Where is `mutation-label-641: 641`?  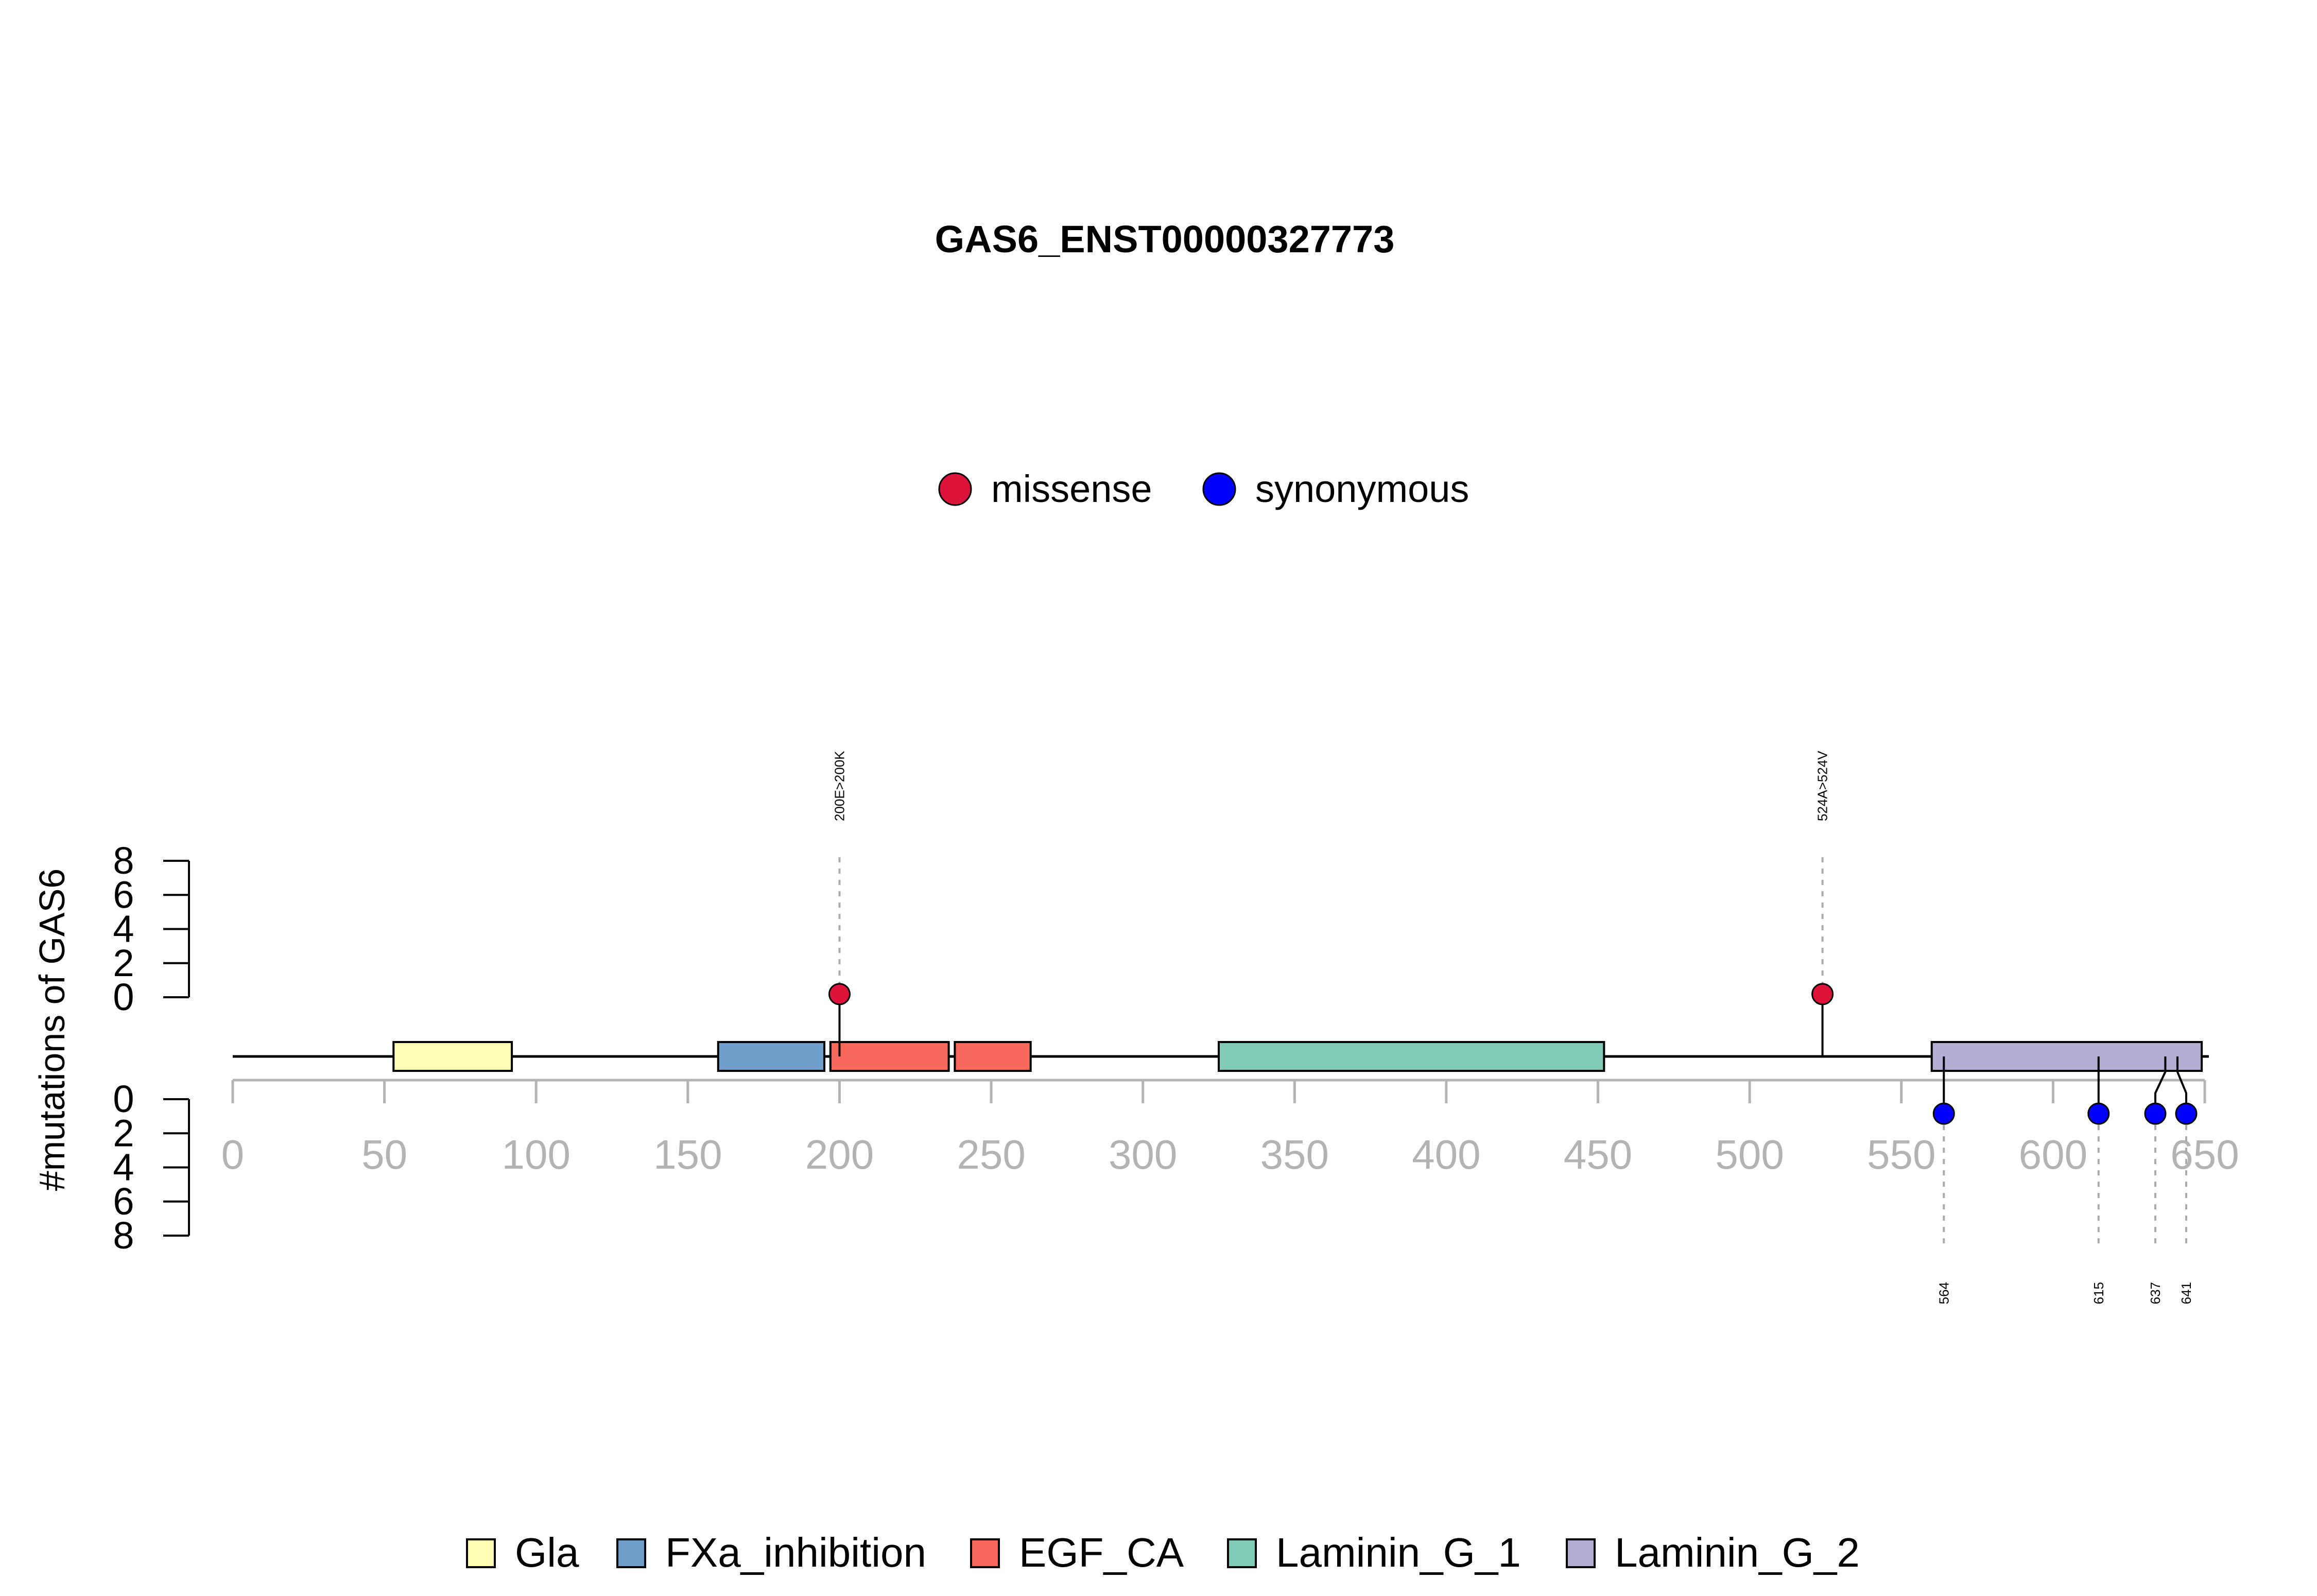
mutation-label-641: 641 is located at coordinates (2186, 1293).